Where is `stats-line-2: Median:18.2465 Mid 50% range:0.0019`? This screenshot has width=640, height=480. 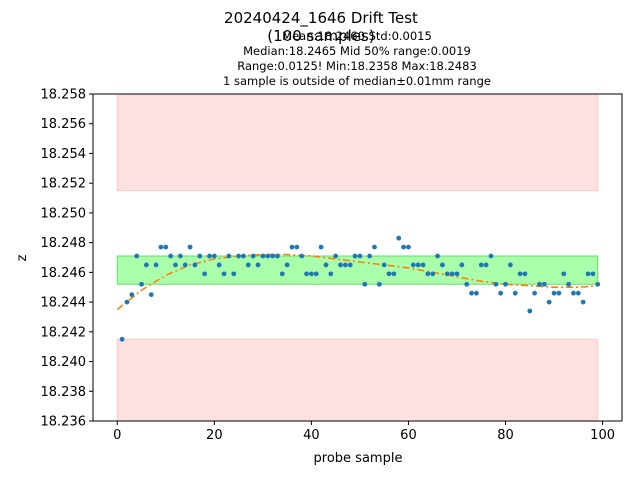
stats-line-2: Median:18.2465 Mid 50% range:0.0019 is located at coordinates (357, 51).